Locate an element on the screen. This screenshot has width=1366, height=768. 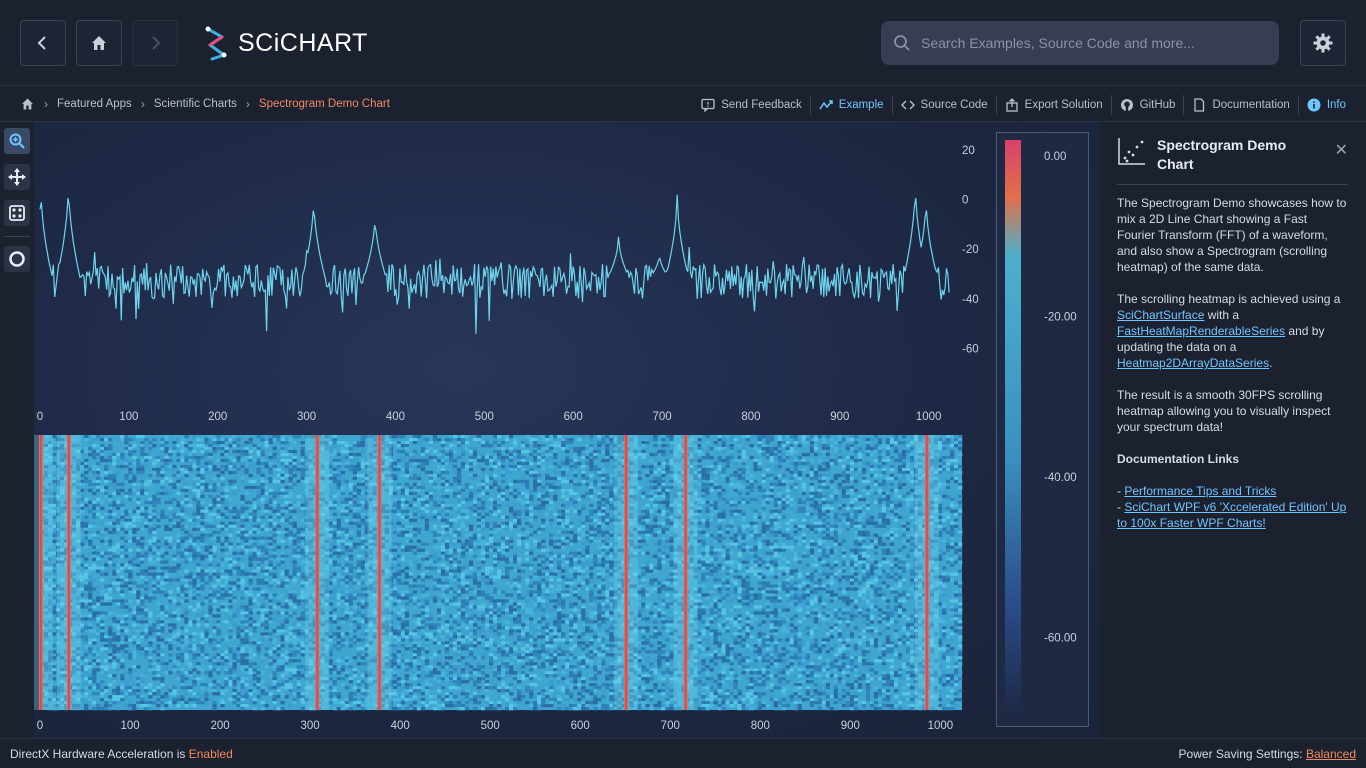
breadcrumb-scientific-charts: Scientific Charts is located at coordinates (195, 104).